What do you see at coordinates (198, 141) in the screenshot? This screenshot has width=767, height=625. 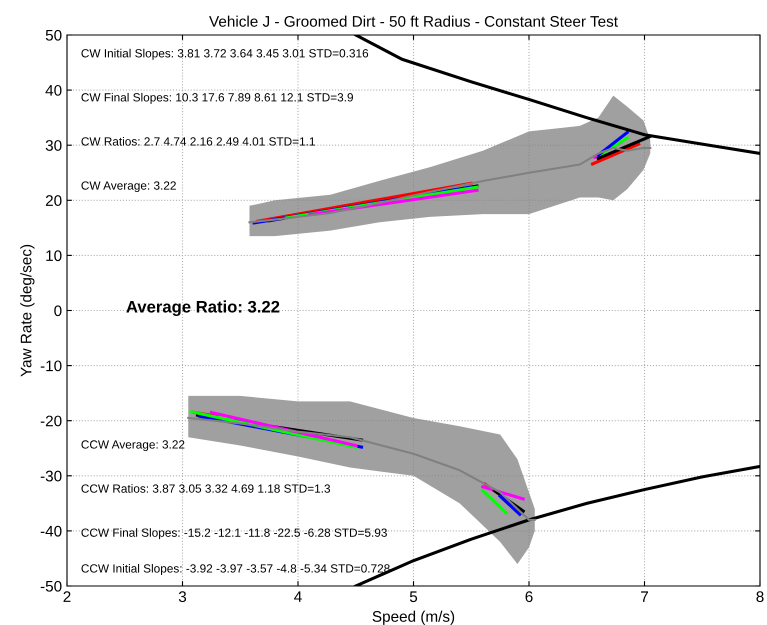 I see `annotation: CW Ratios: 2.7 4.74 2.16 2.49 4.01 STD=1.1` at bounding box center [198, 141].